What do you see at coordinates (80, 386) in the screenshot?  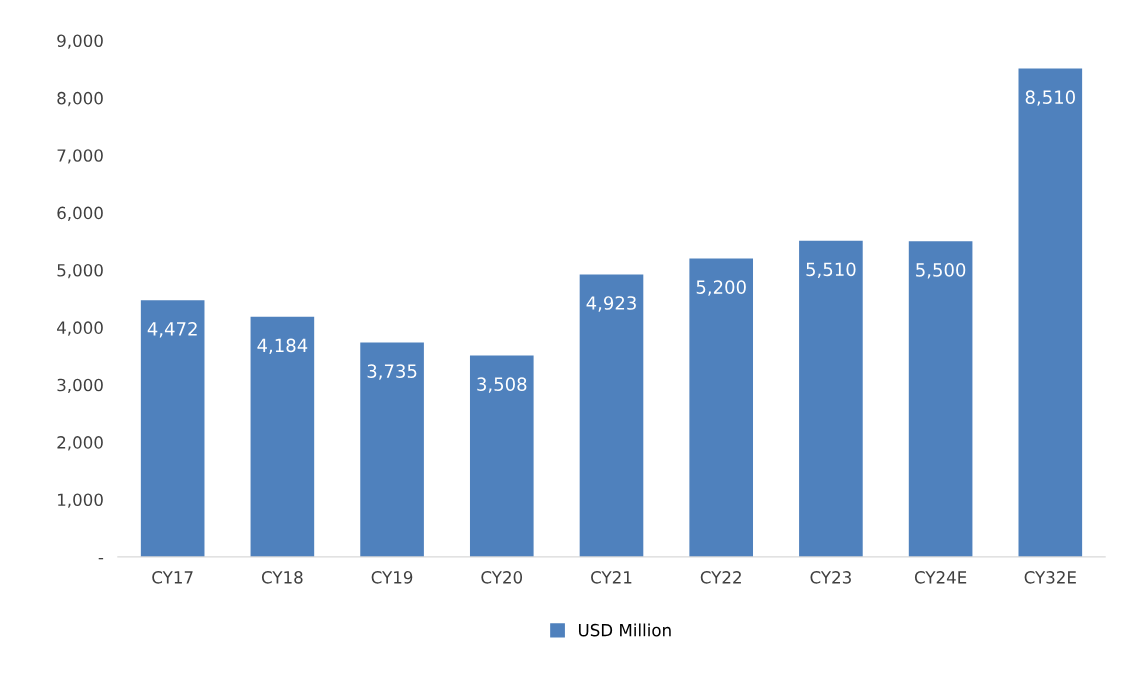 I see `y-tick-label: 3,000` at bounding box center [80, 386].